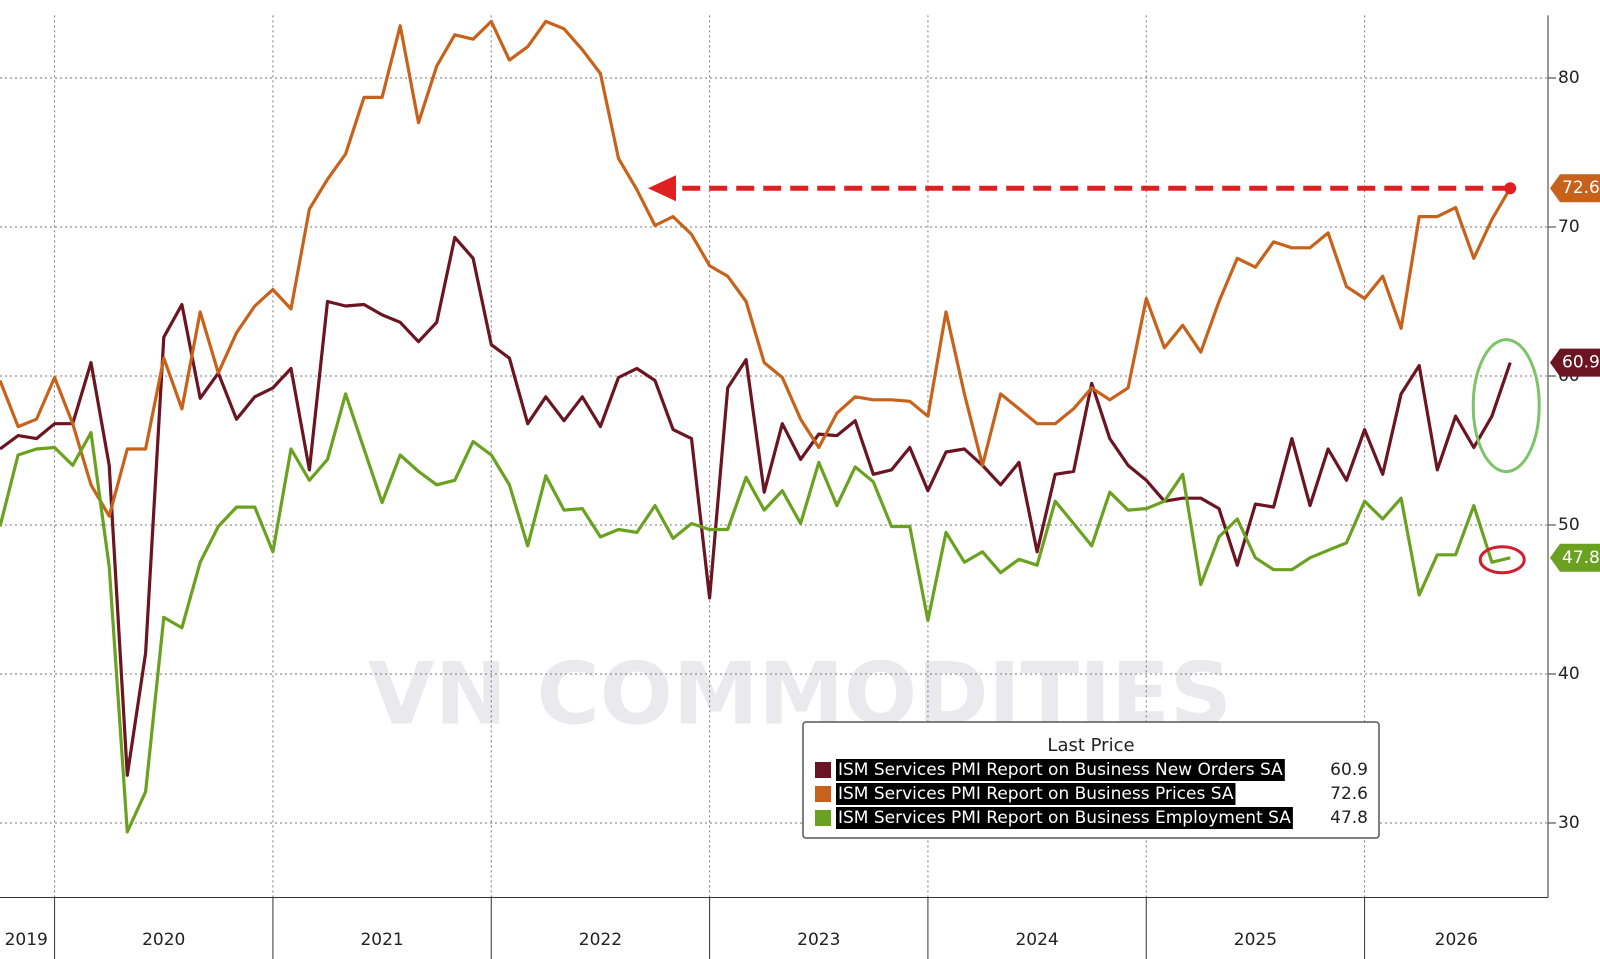  I want to click on x-tick-label: 2023, so click(818, 940).